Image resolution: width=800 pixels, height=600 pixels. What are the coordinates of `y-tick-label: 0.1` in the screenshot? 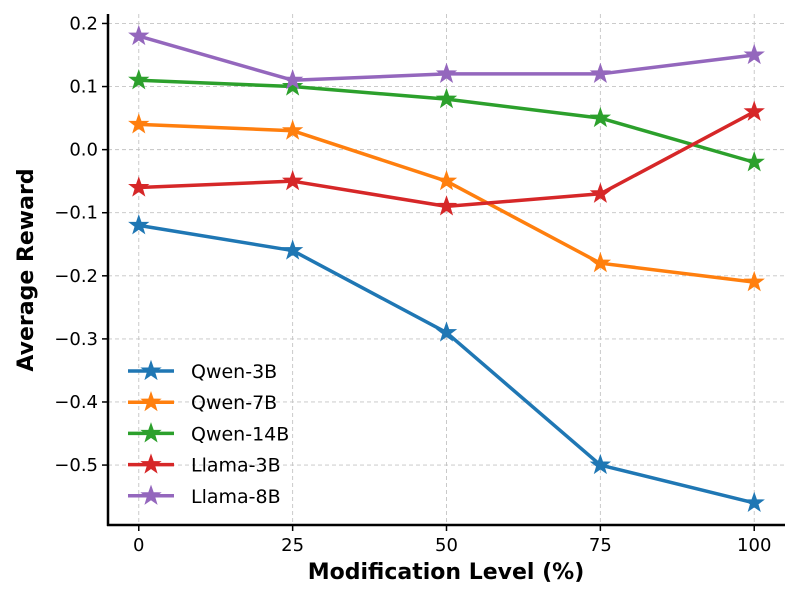 It's located at (83, 87).